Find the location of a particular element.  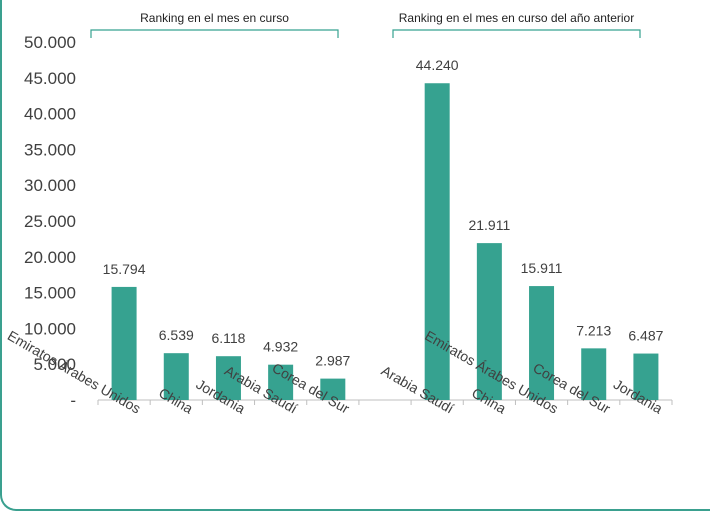

y-tick-label: 10.000 is located at coordinates (50, 328).